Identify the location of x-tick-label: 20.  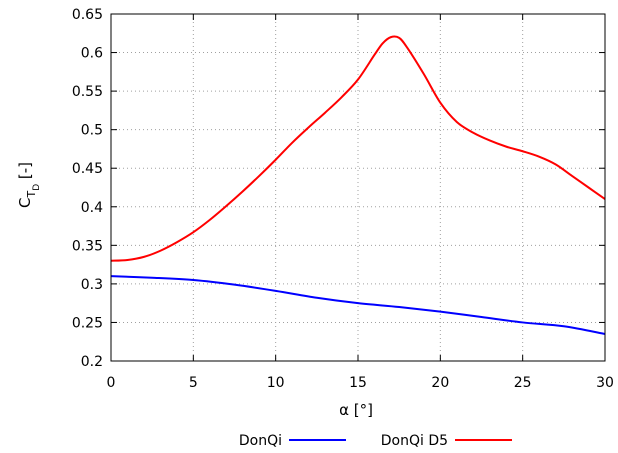
(440, 383).